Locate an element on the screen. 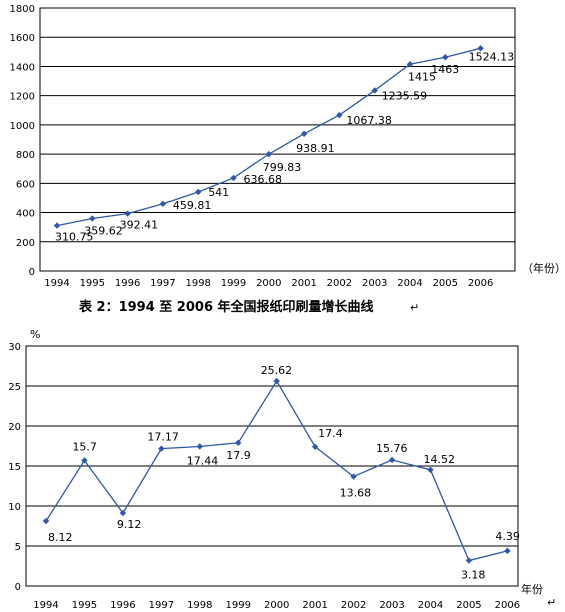  c1-y-tick-label: 1400 is located at coordinates (22, 67).